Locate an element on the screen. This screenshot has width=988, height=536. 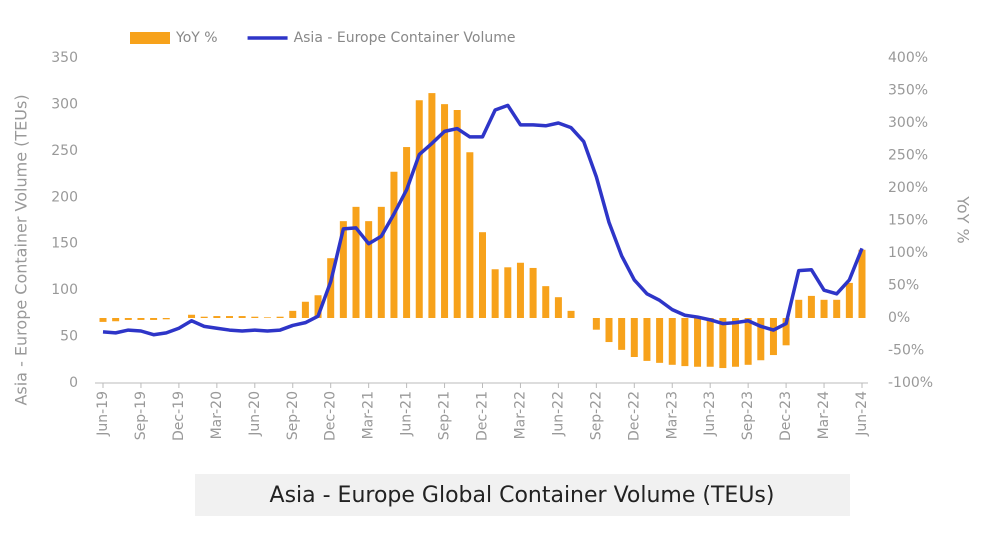
x-tick-label: Sep-20 is located at coordinates (293, 415).